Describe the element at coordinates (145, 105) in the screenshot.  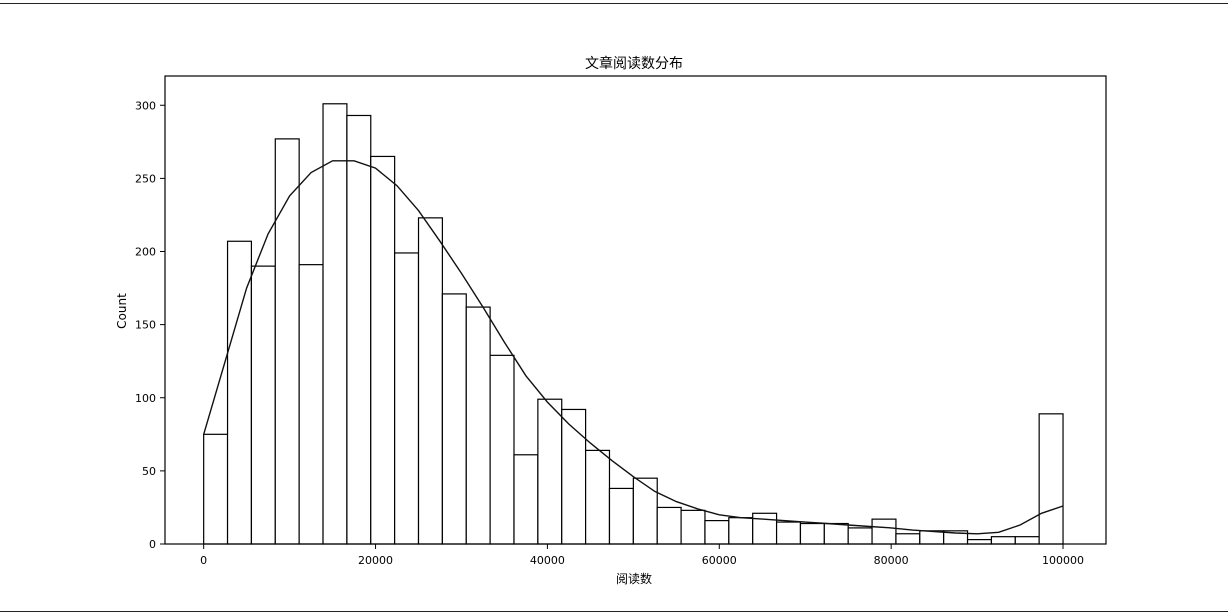
I see `y-tick-label: 300` at that location.